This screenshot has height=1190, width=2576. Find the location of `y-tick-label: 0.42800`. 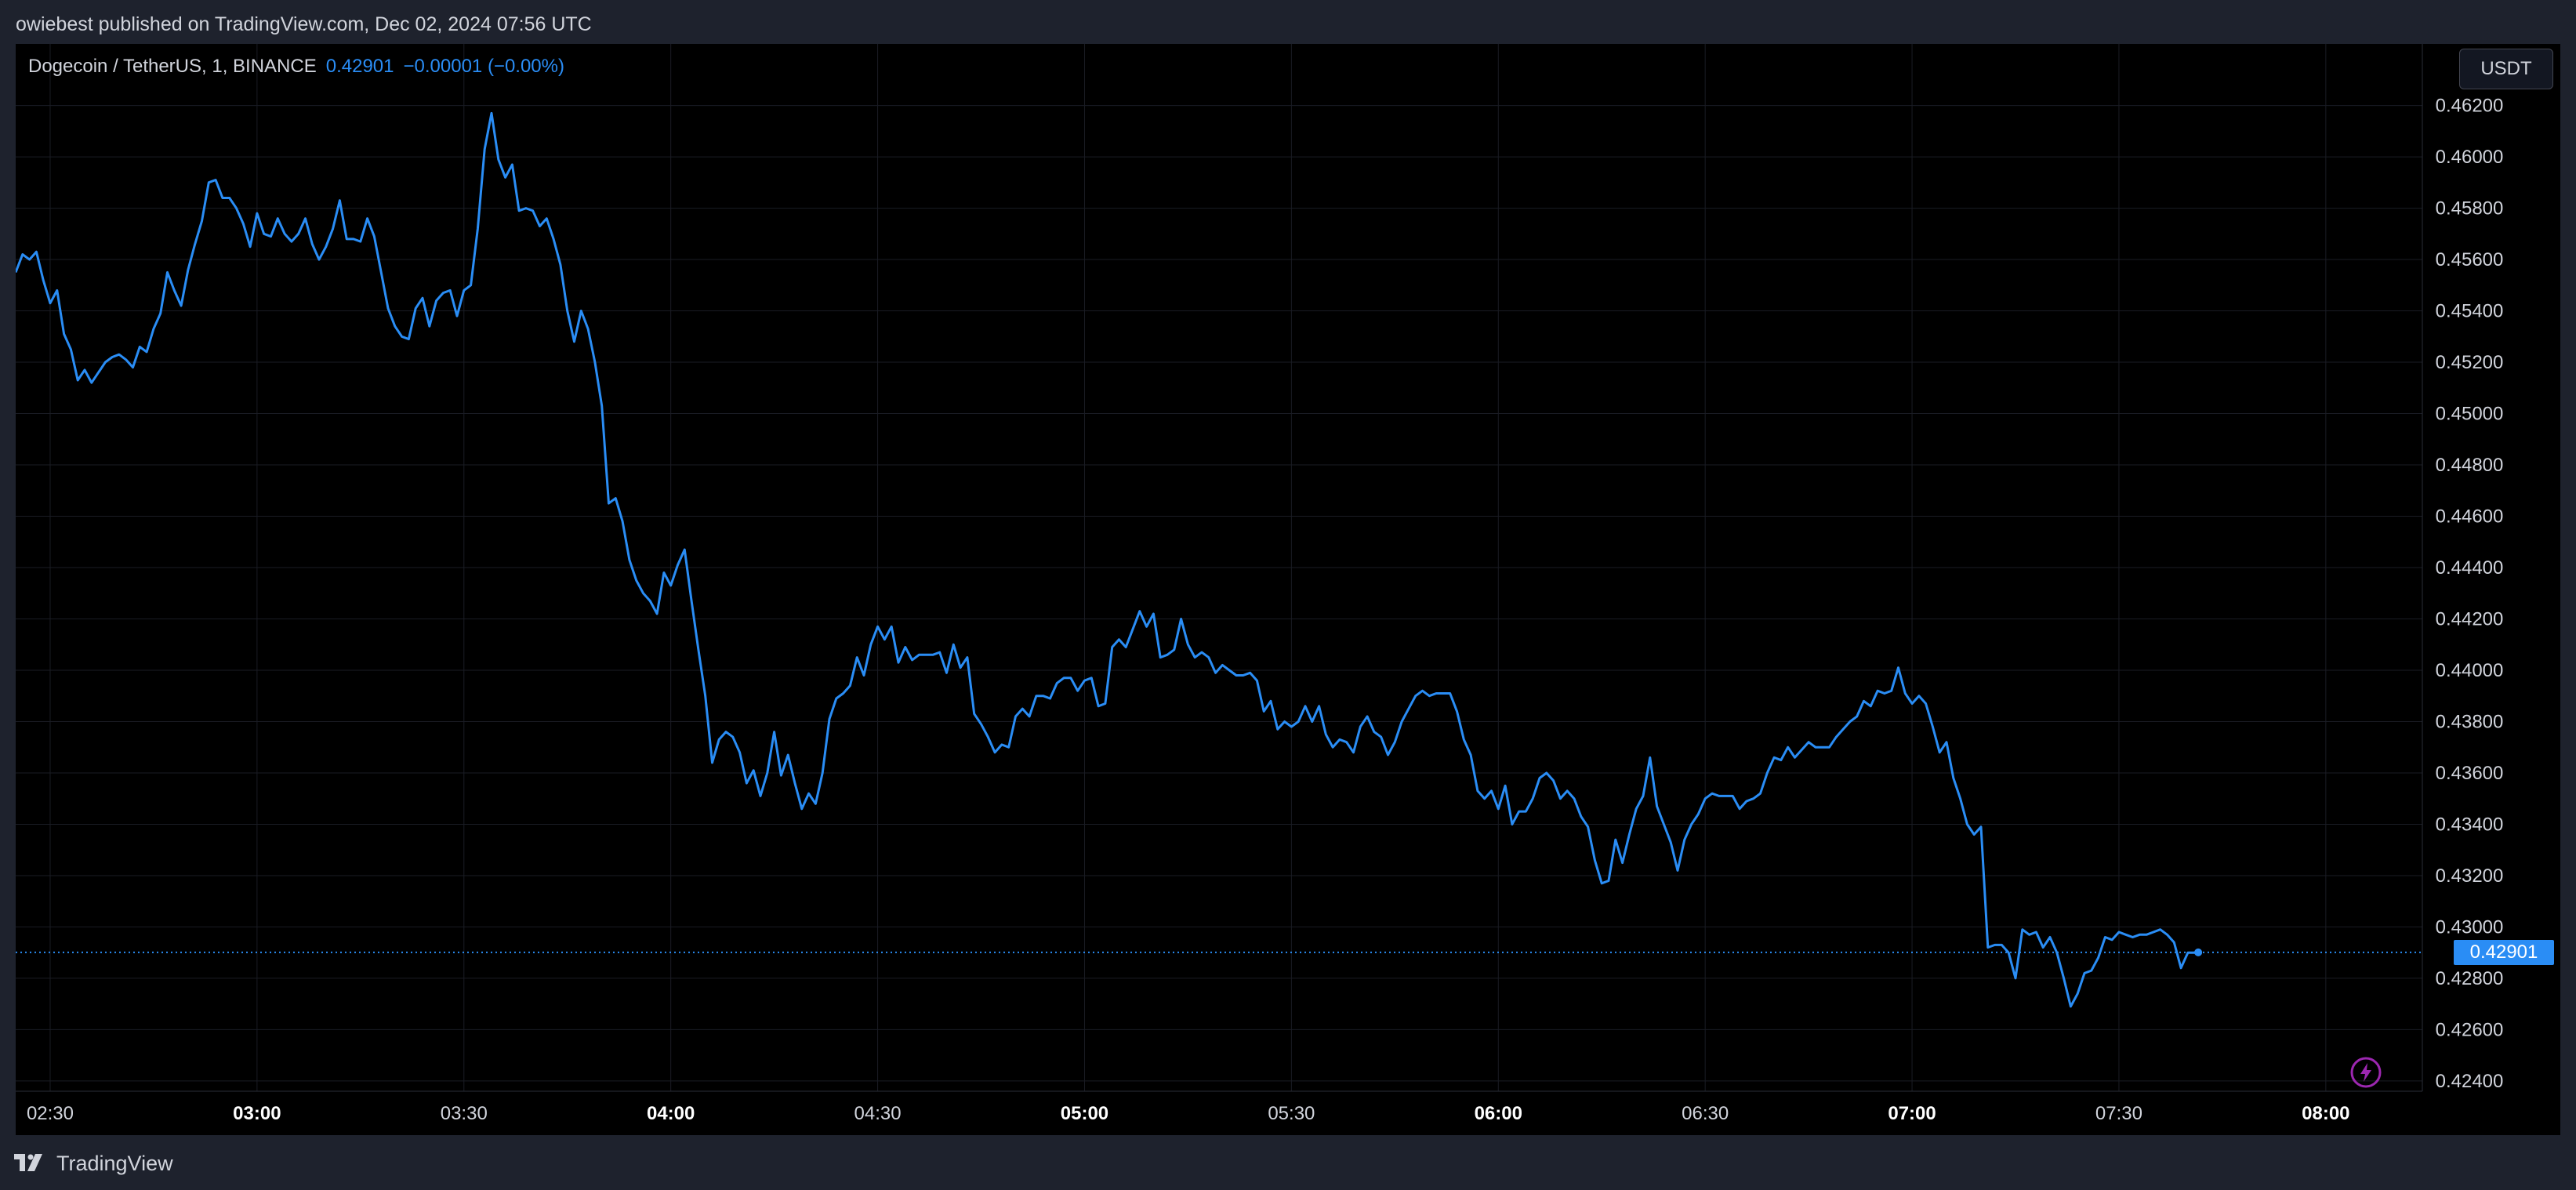

y-tick-label: 0.42800 is located at coordinates (2470, 978).